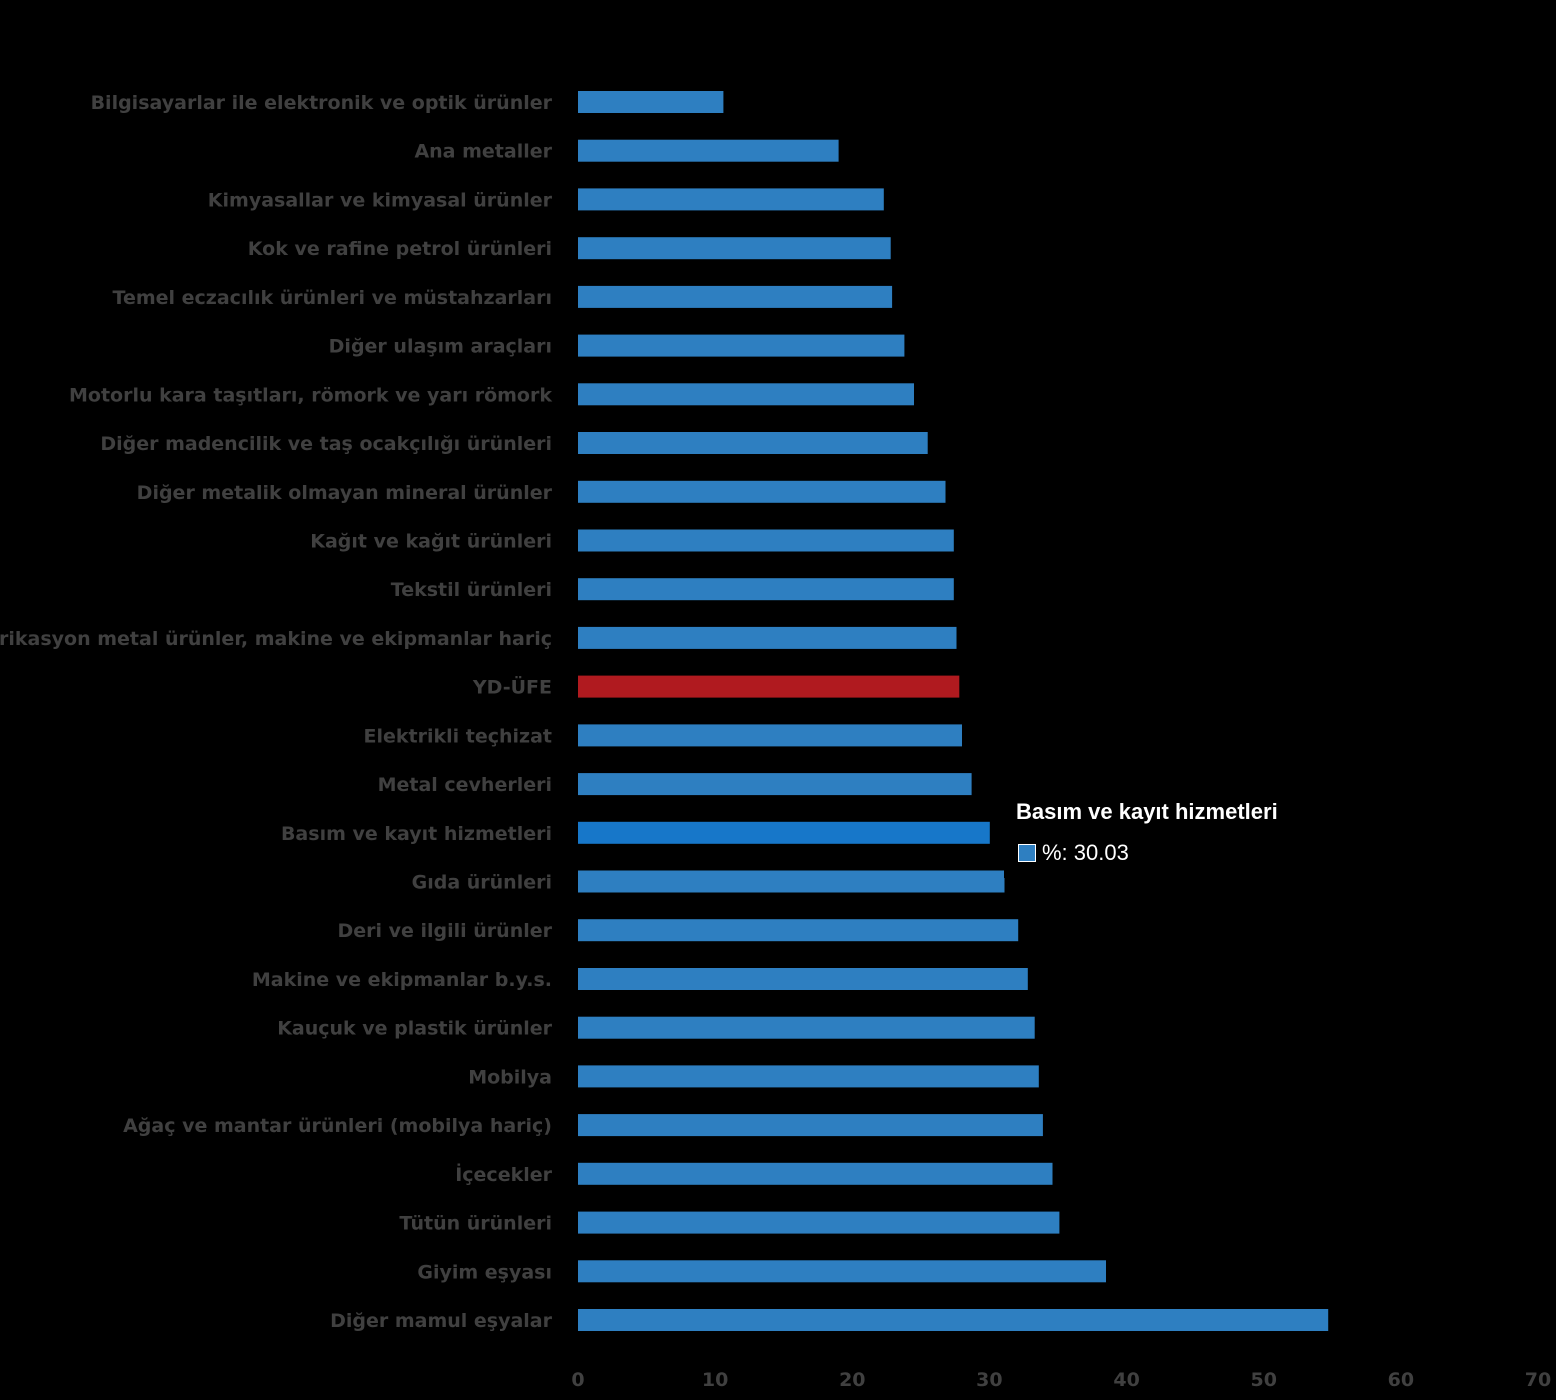 The height and width of the screenshot is (1400, 1556). I want to click on category-label: Diğer mamul eşyalar, so click(441, 1321).